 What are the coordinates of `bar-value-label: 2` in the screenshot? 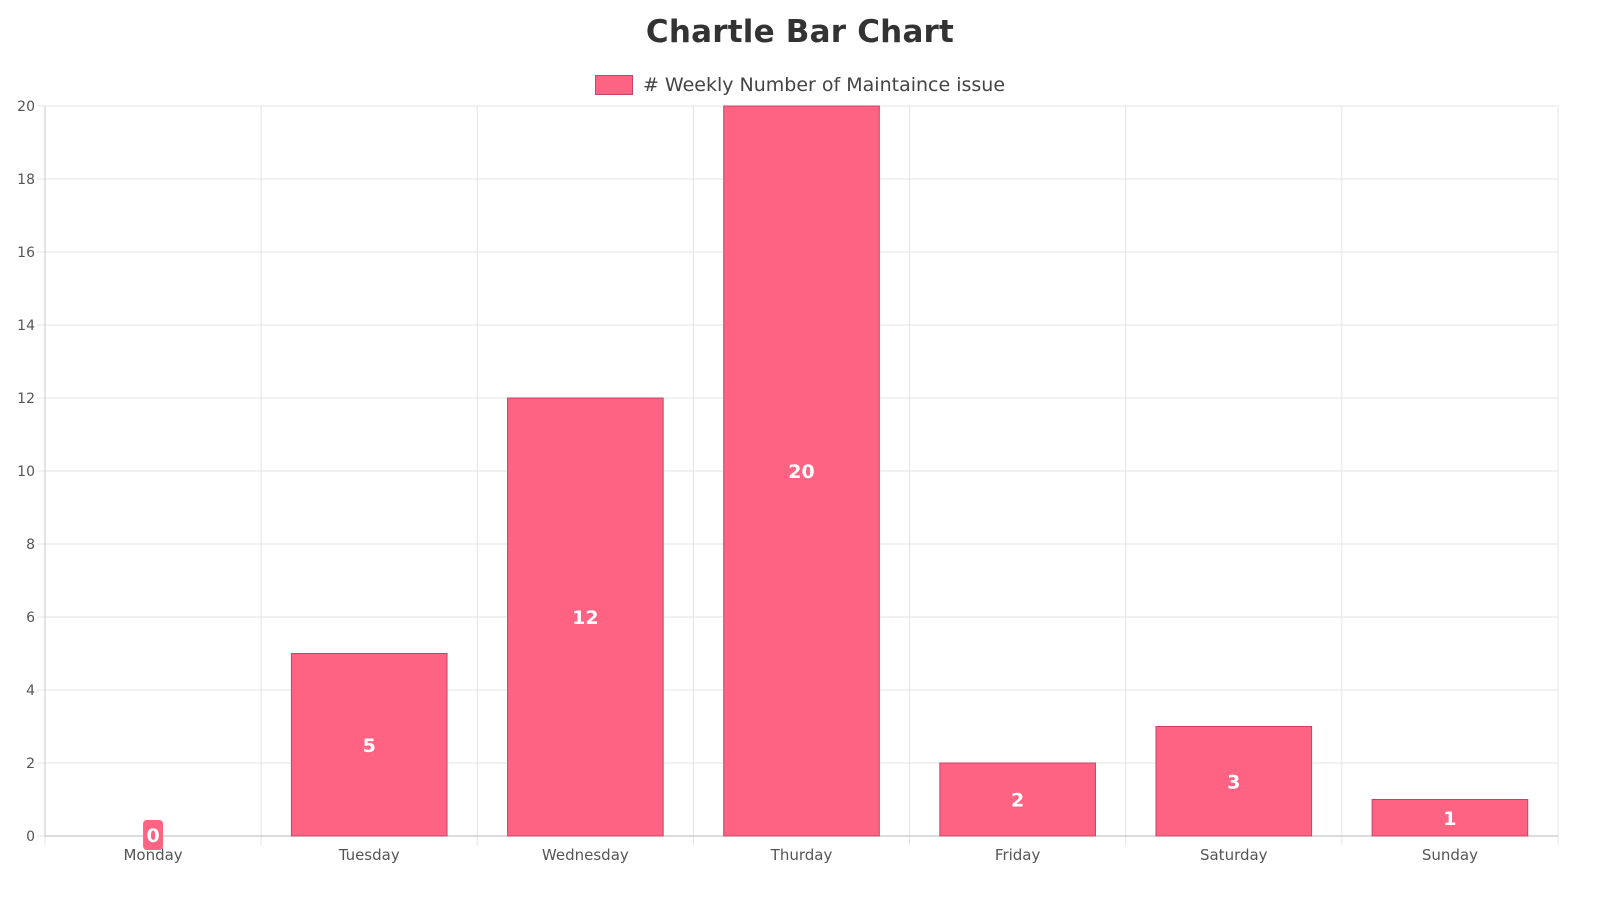 It's located at (1017, 801).